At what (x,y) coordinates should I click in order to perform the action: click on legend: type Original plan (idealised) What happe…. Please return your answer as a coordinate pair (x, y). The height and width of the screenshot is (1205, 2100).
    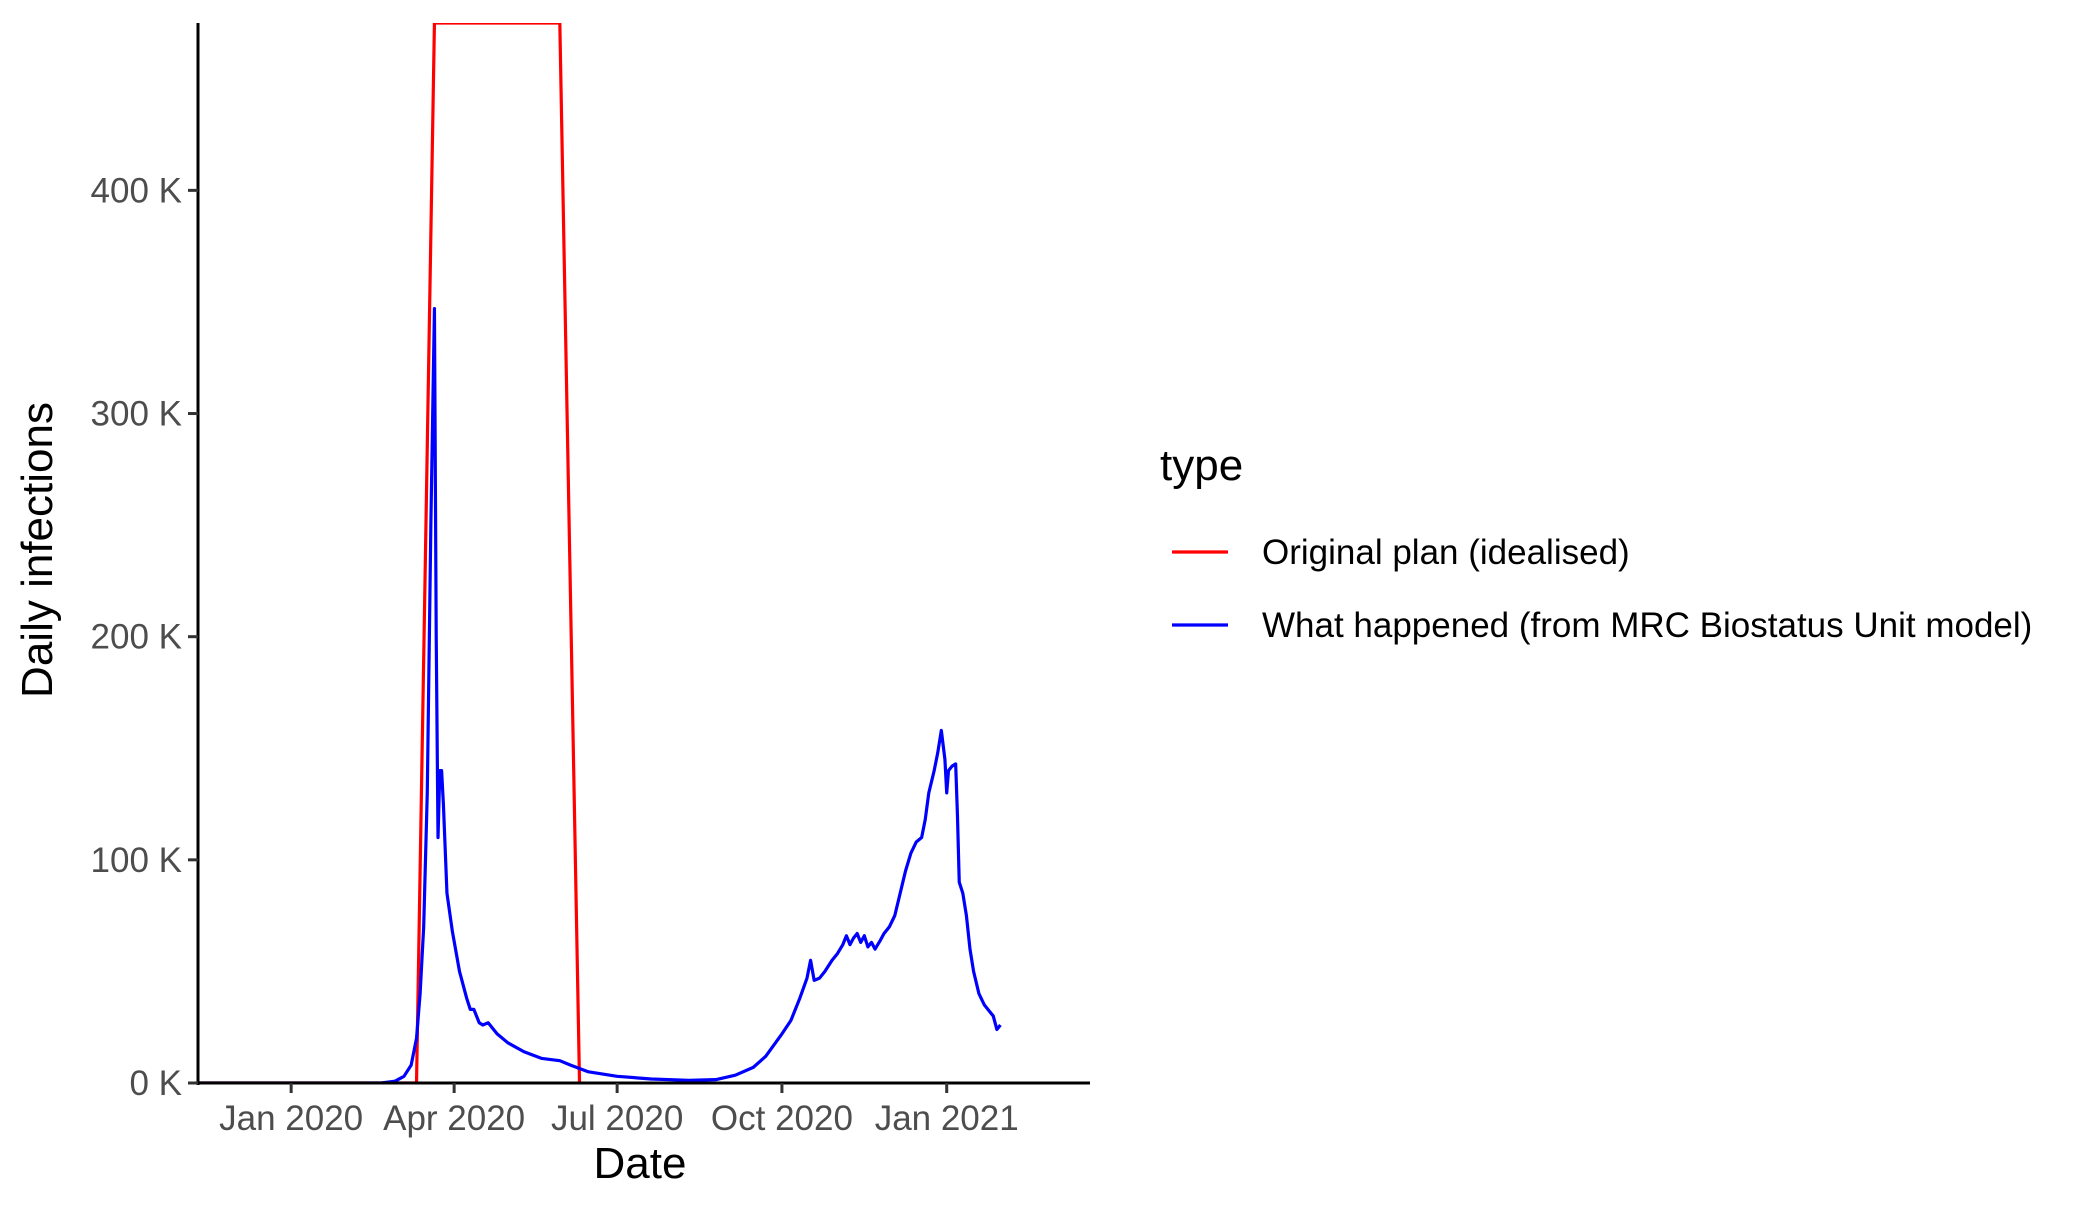
    Looking at the image, I should click on (1596, 543).